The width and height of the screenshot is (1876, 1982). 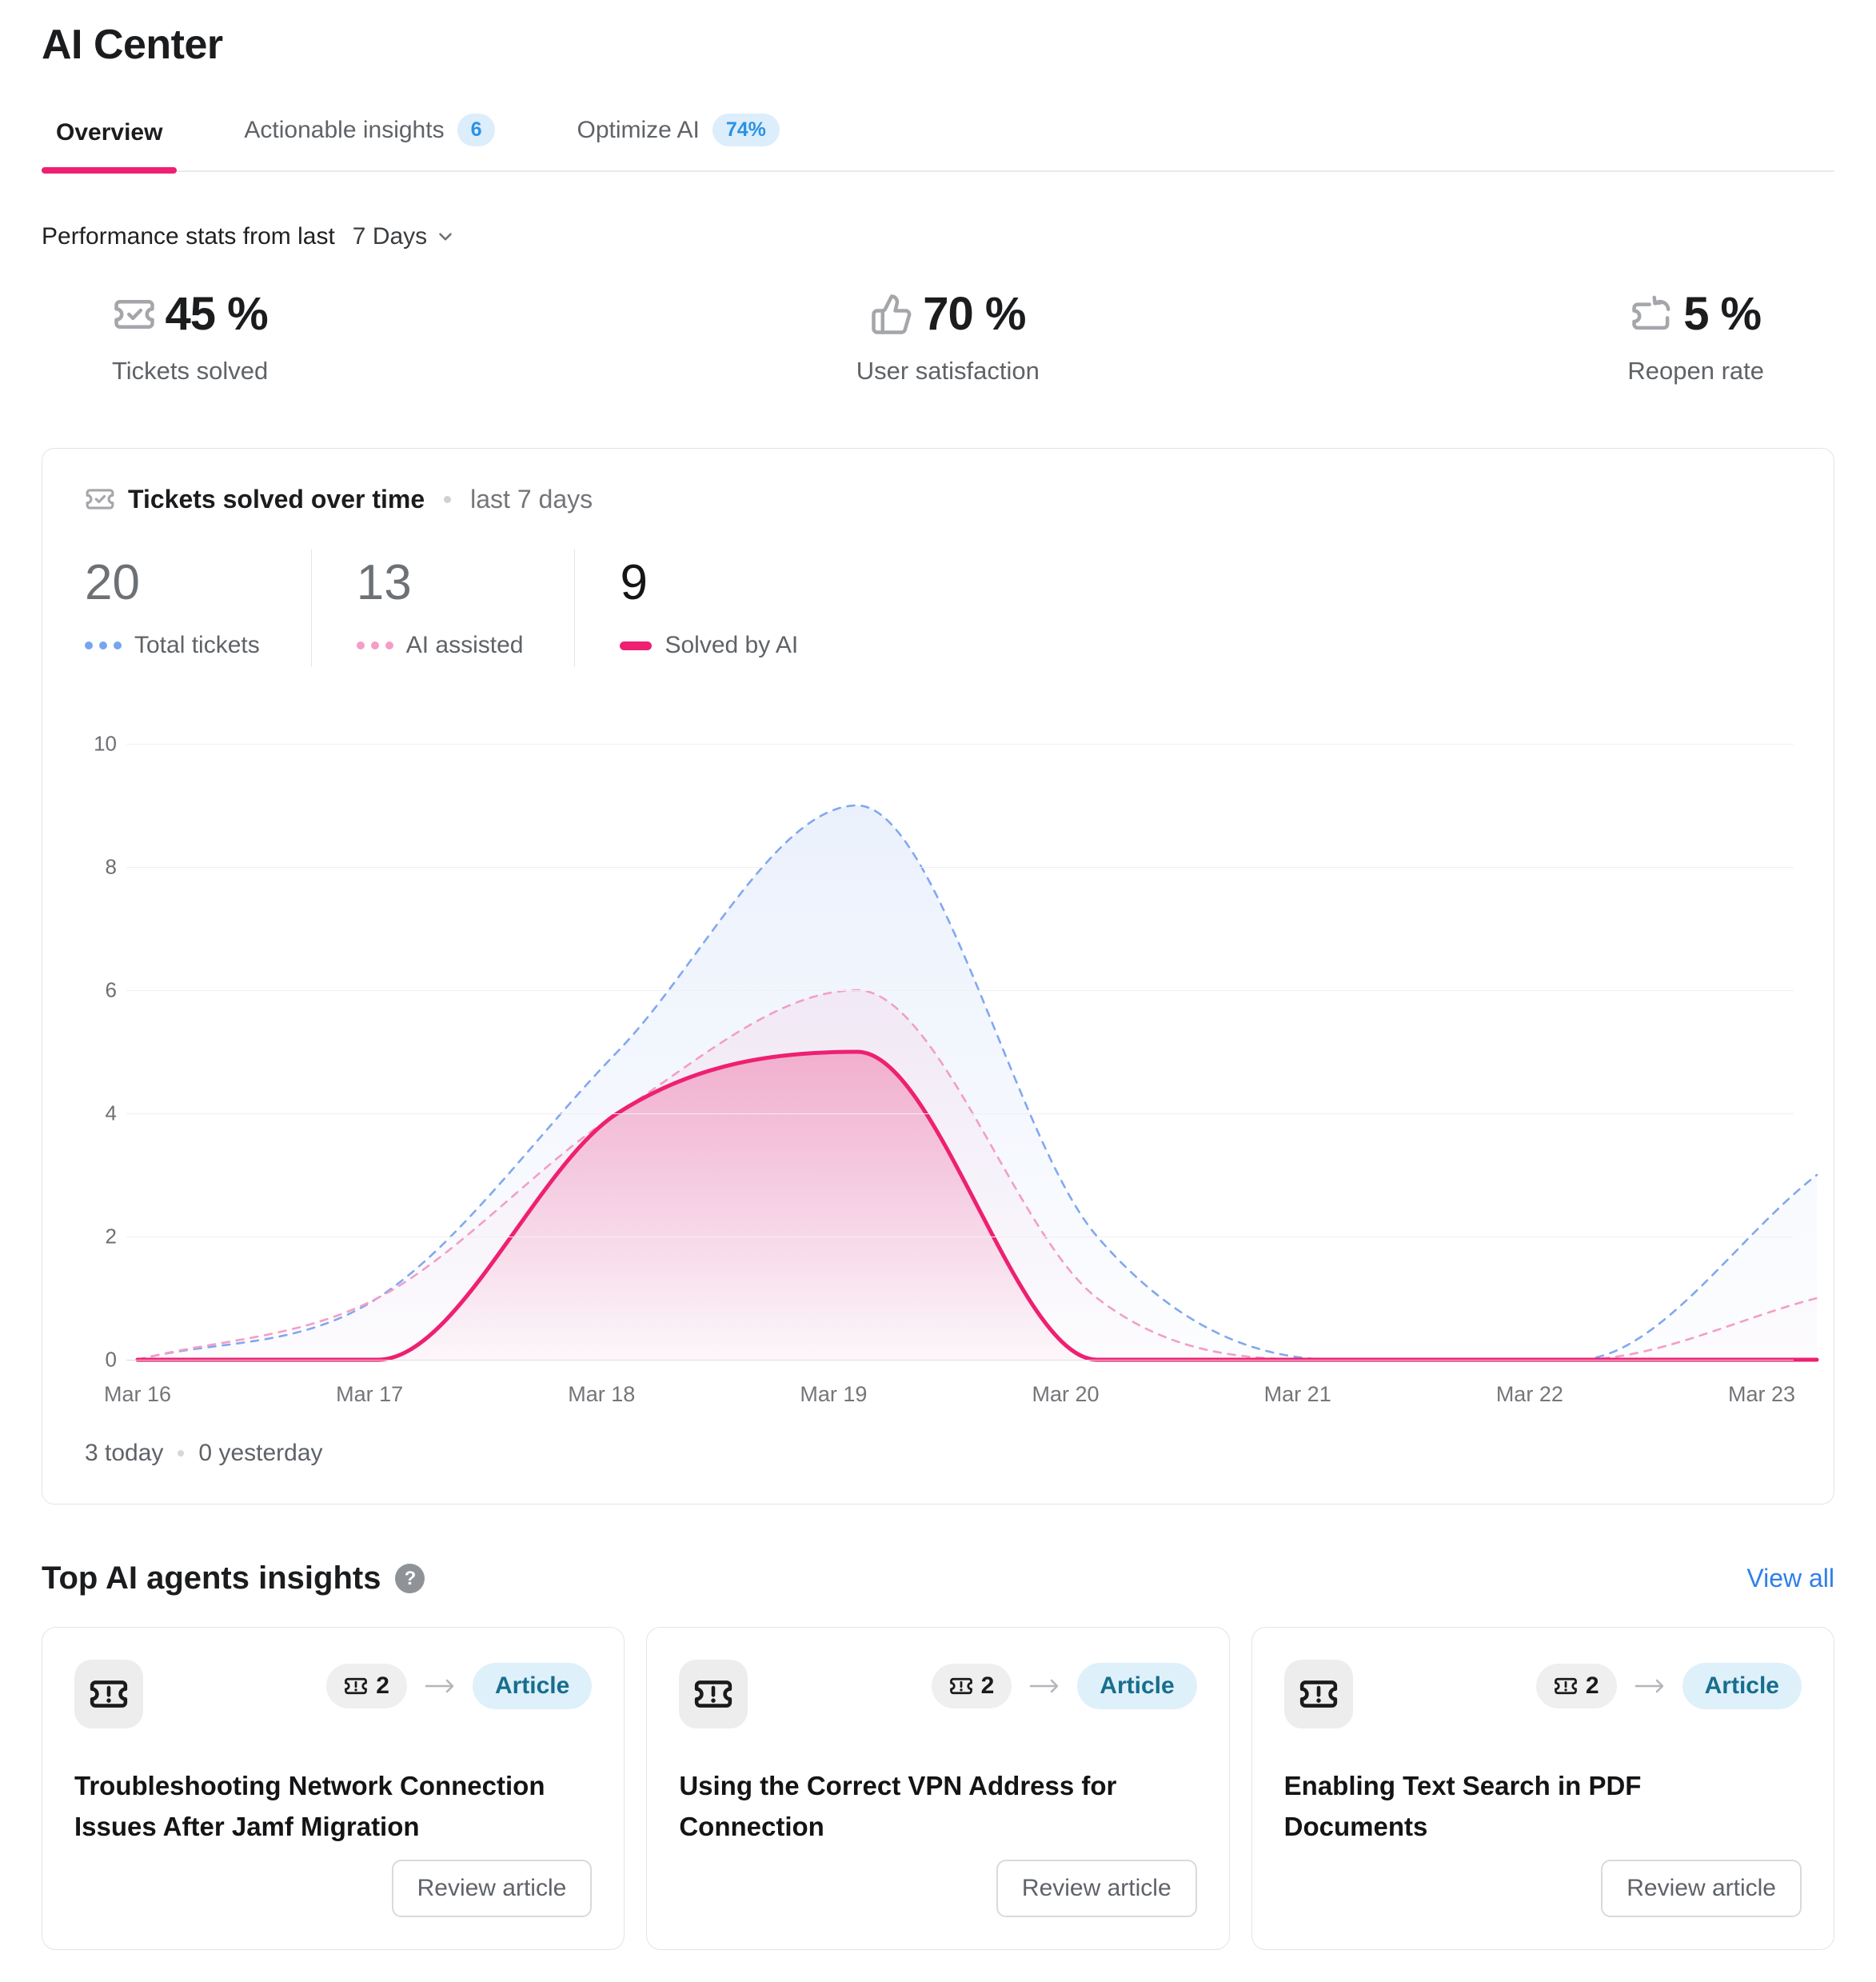 What do you see at coordinates (190, 371) in the screenshot?
I see `tickets-solved-label: Tickets solved` at bounding box center [190, 371].